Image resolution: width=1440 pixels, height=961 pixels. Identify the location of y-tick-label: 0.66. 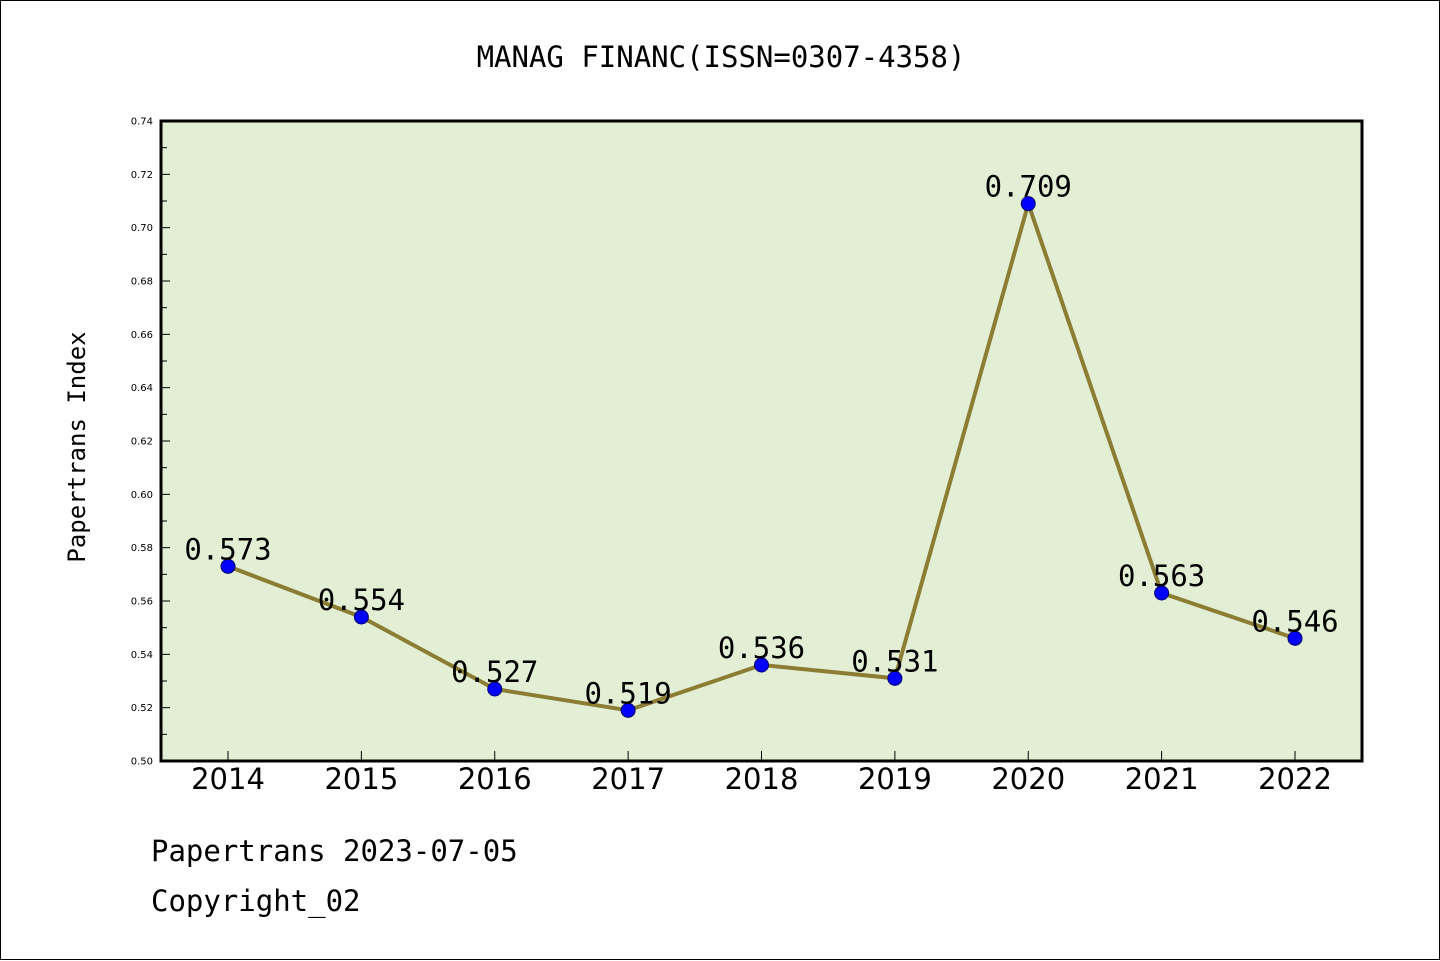
(142, 335).